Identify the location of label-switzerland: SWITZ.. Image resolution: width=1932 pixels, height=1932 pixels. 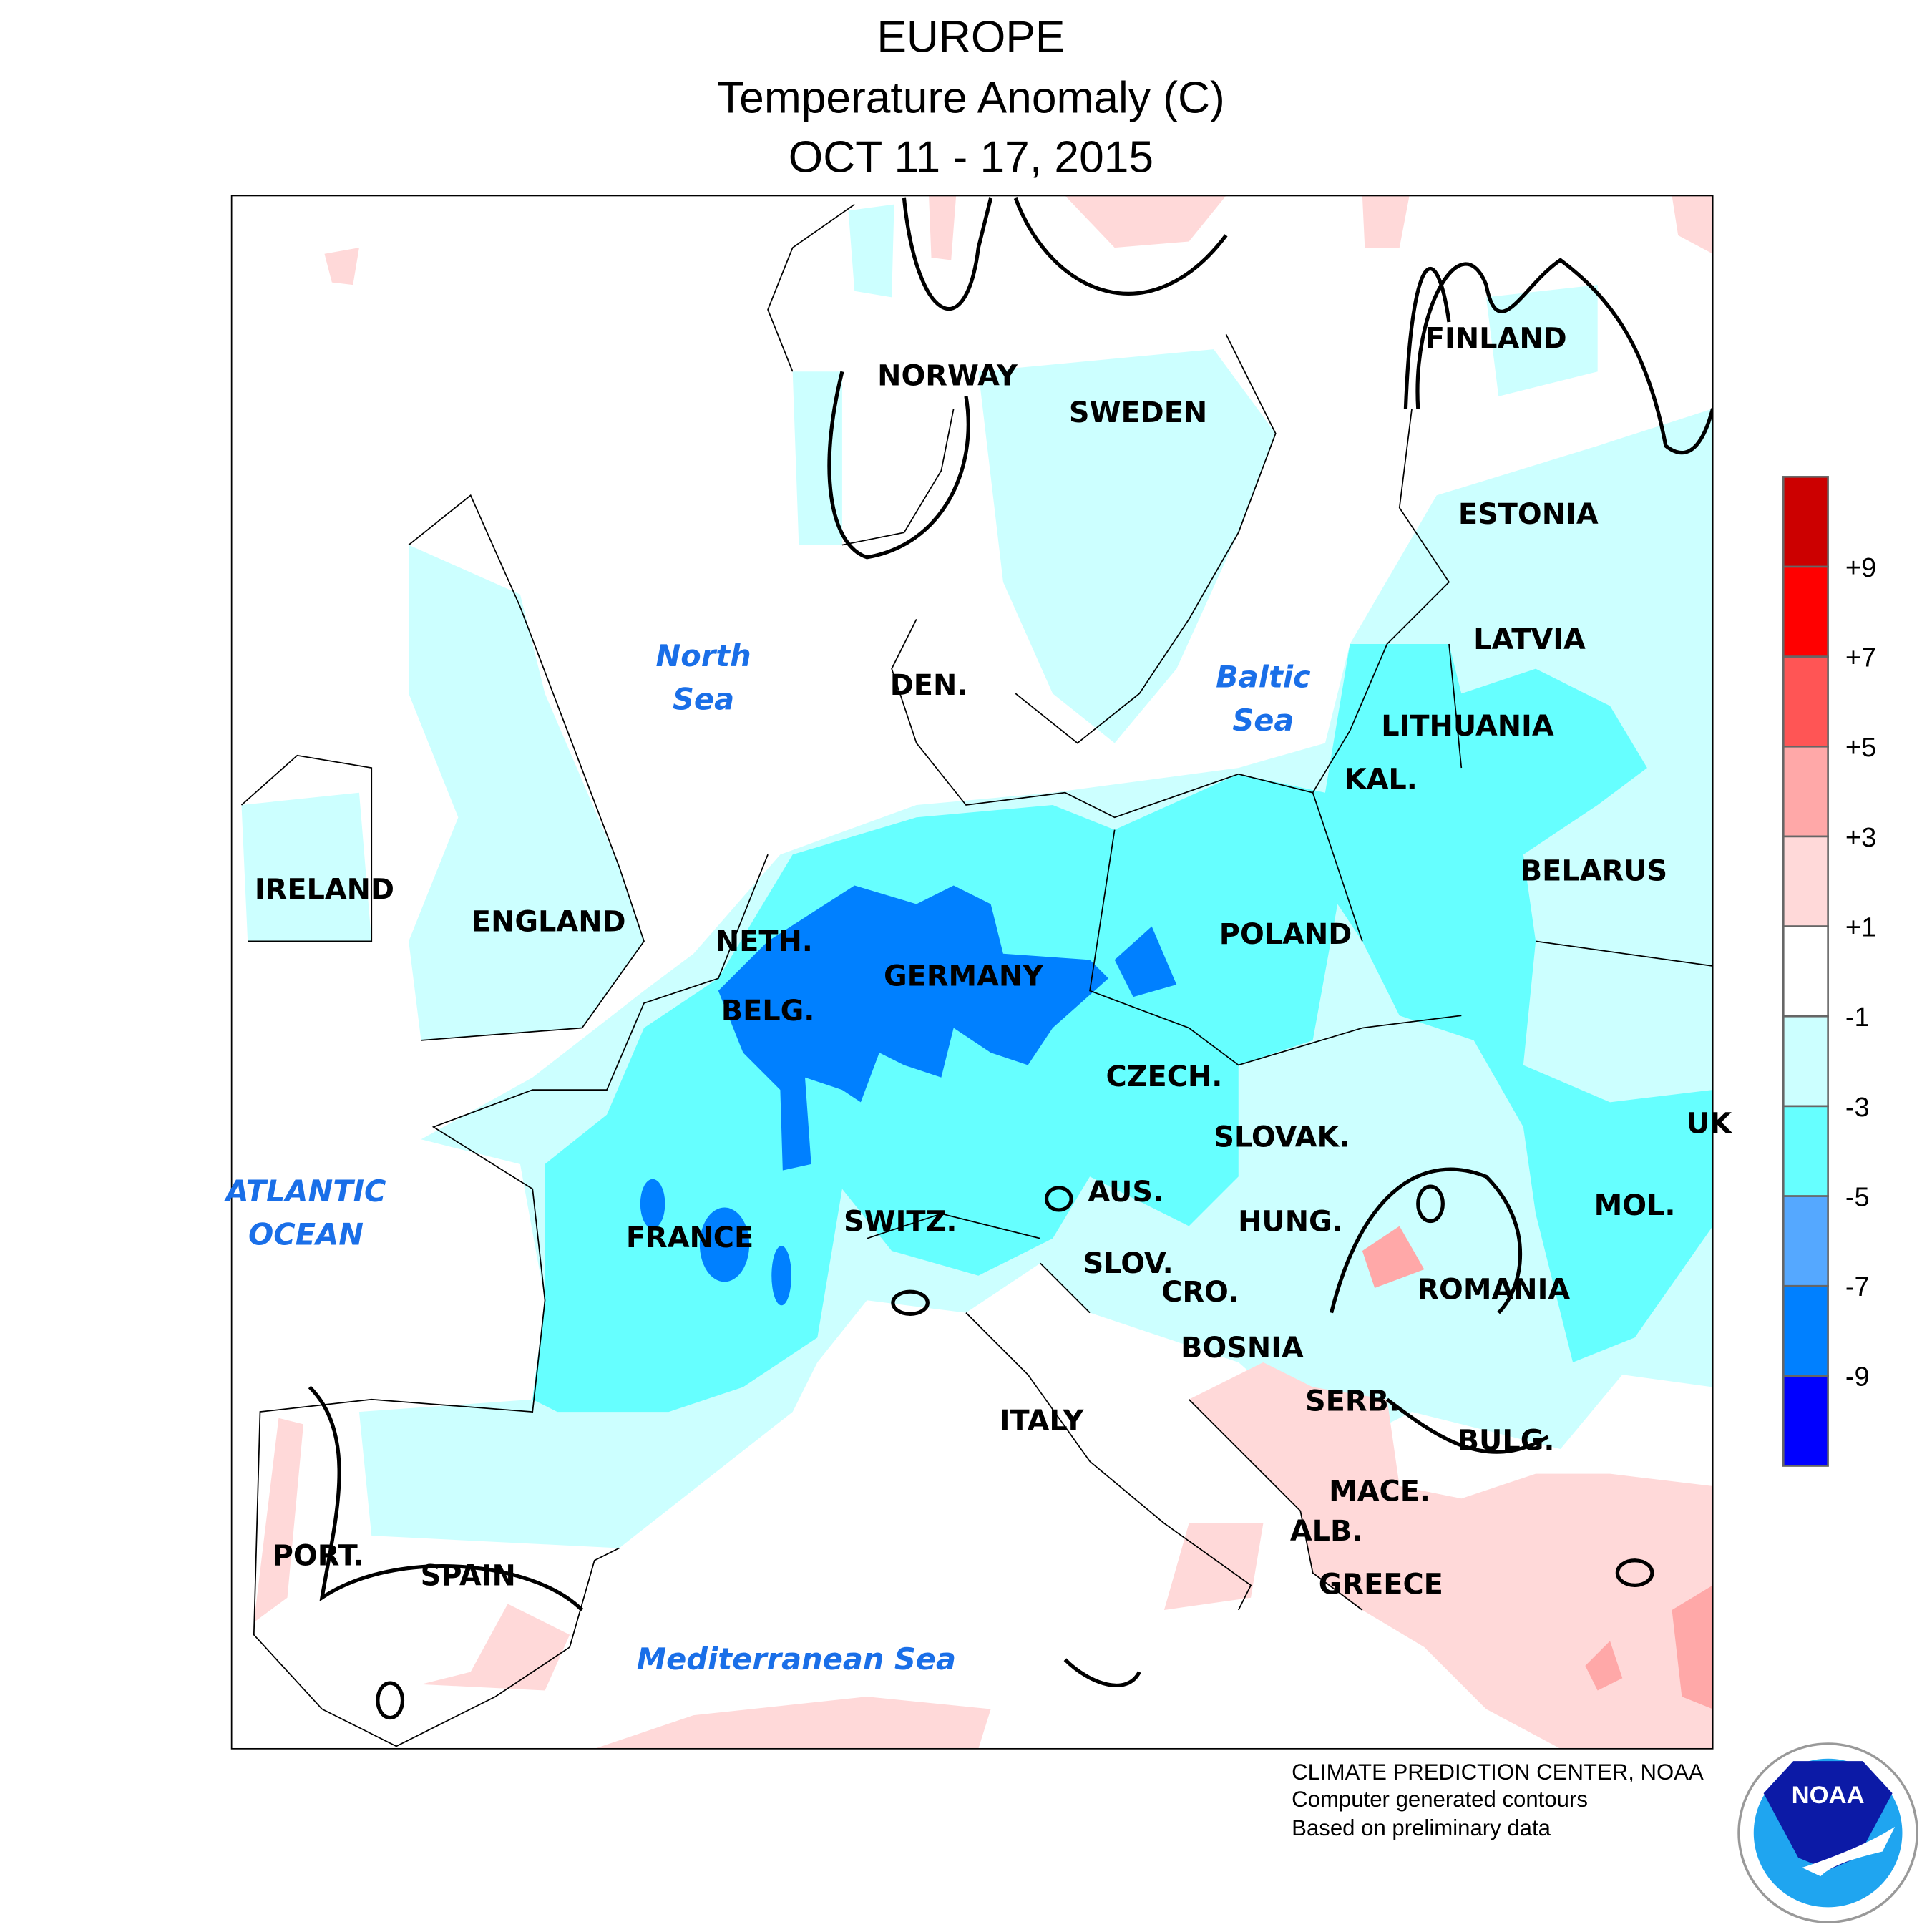
(900, 1221).